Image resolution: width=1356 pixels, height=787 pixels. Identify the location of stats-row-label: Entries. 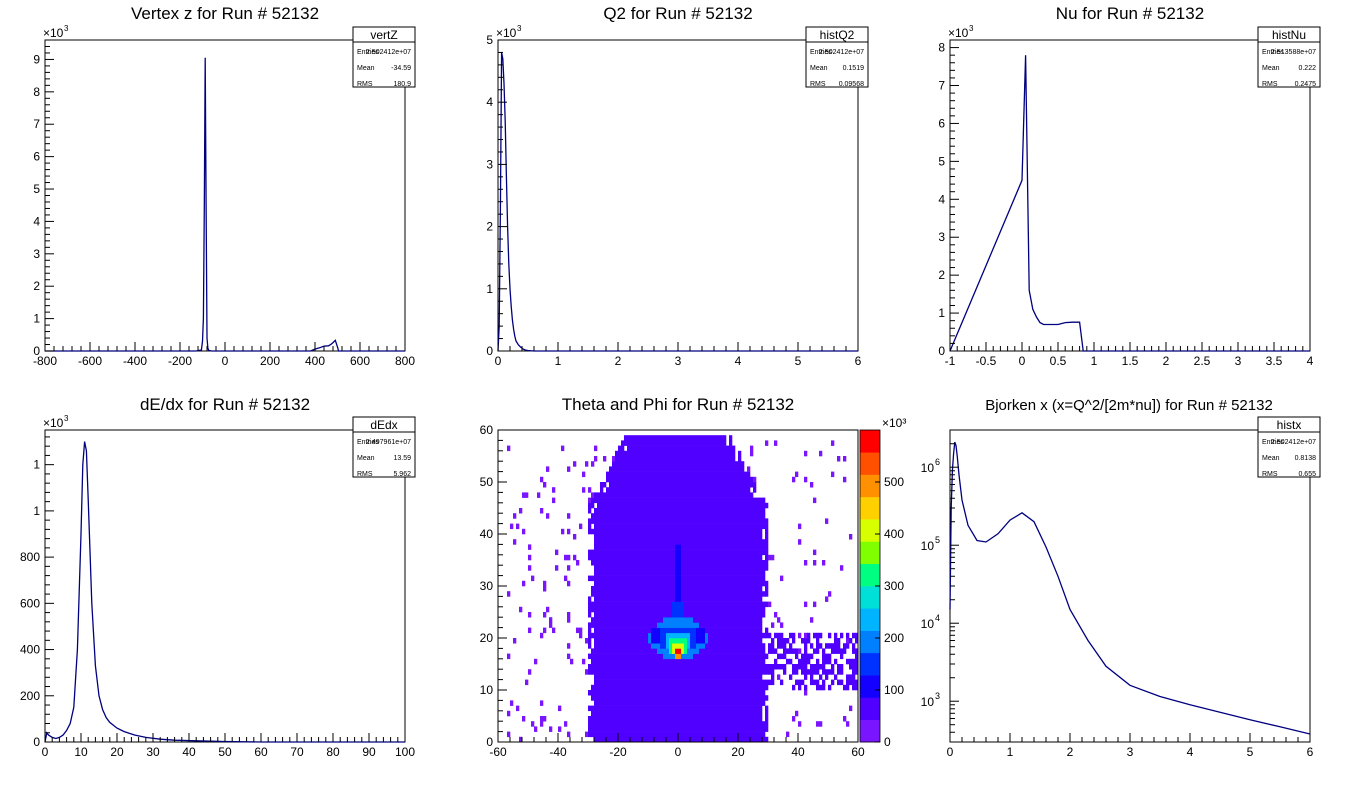
(1273, 52).